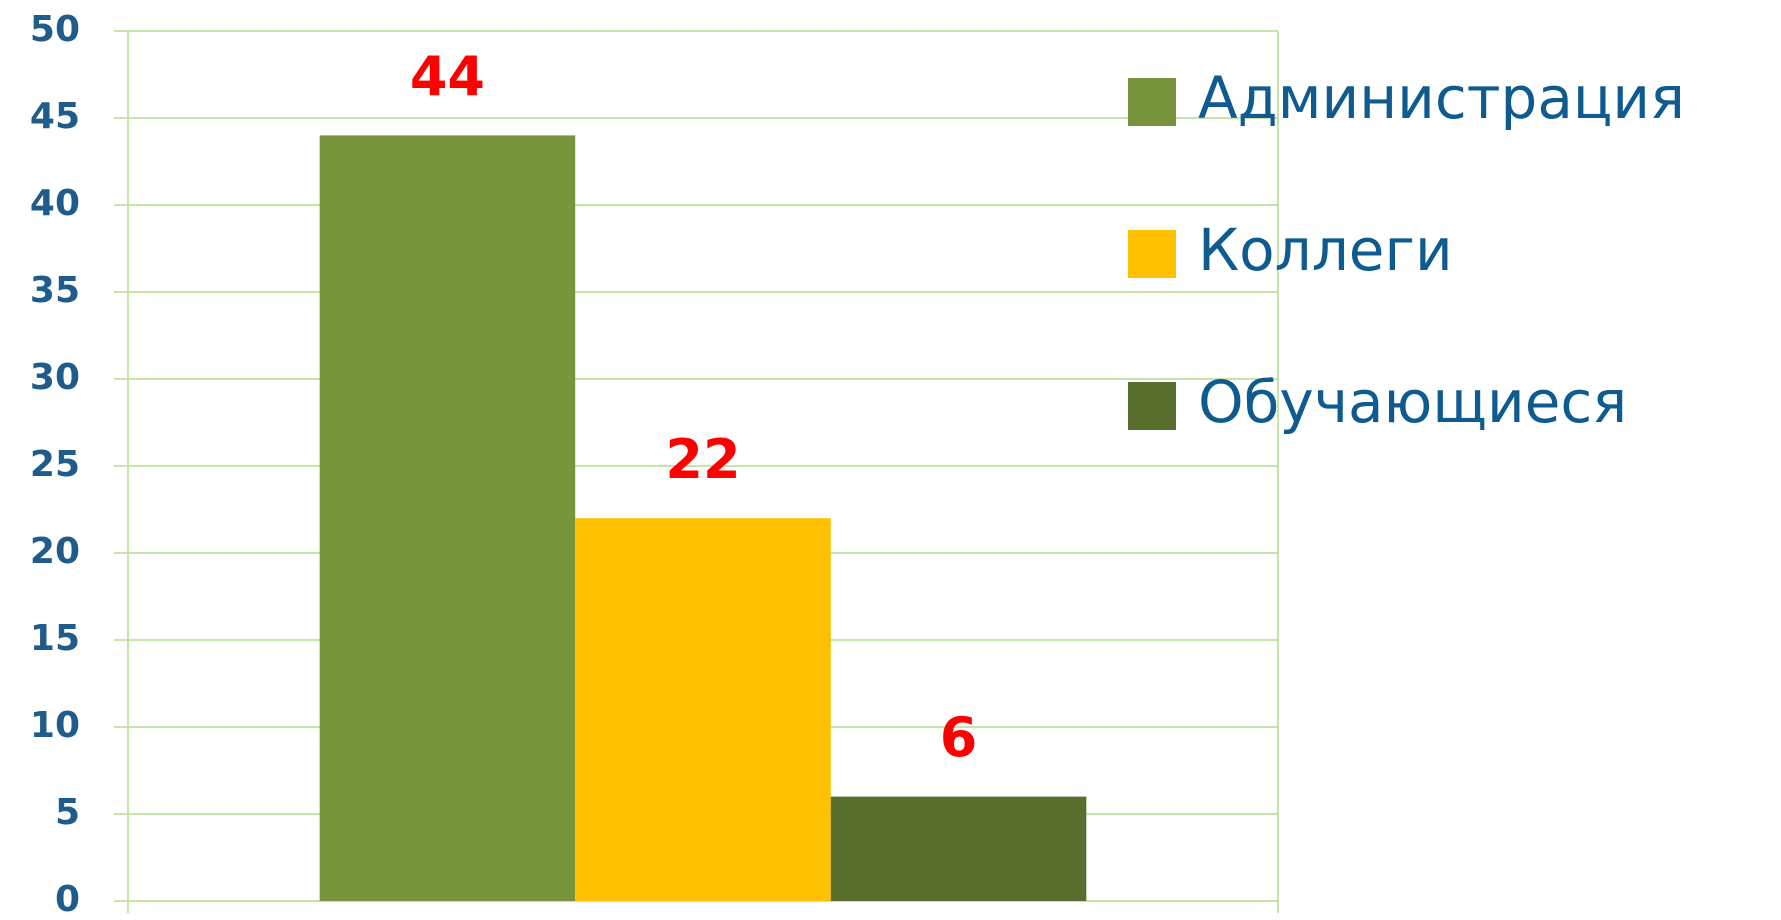 This screenshot has height=920, width=1781. What do you see at coordinates (55, 464) in the screenshot?
I see `y-tick-label: 25` at bounding box center [55, 464].